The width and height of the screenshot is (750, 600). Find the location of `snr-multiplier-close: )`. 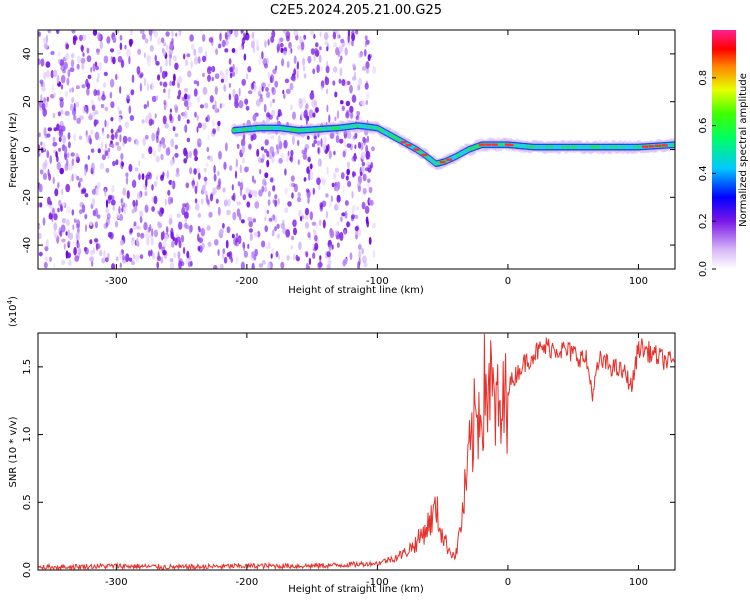

snr-multiplier-close: ) is located at coordinates (13, 298).